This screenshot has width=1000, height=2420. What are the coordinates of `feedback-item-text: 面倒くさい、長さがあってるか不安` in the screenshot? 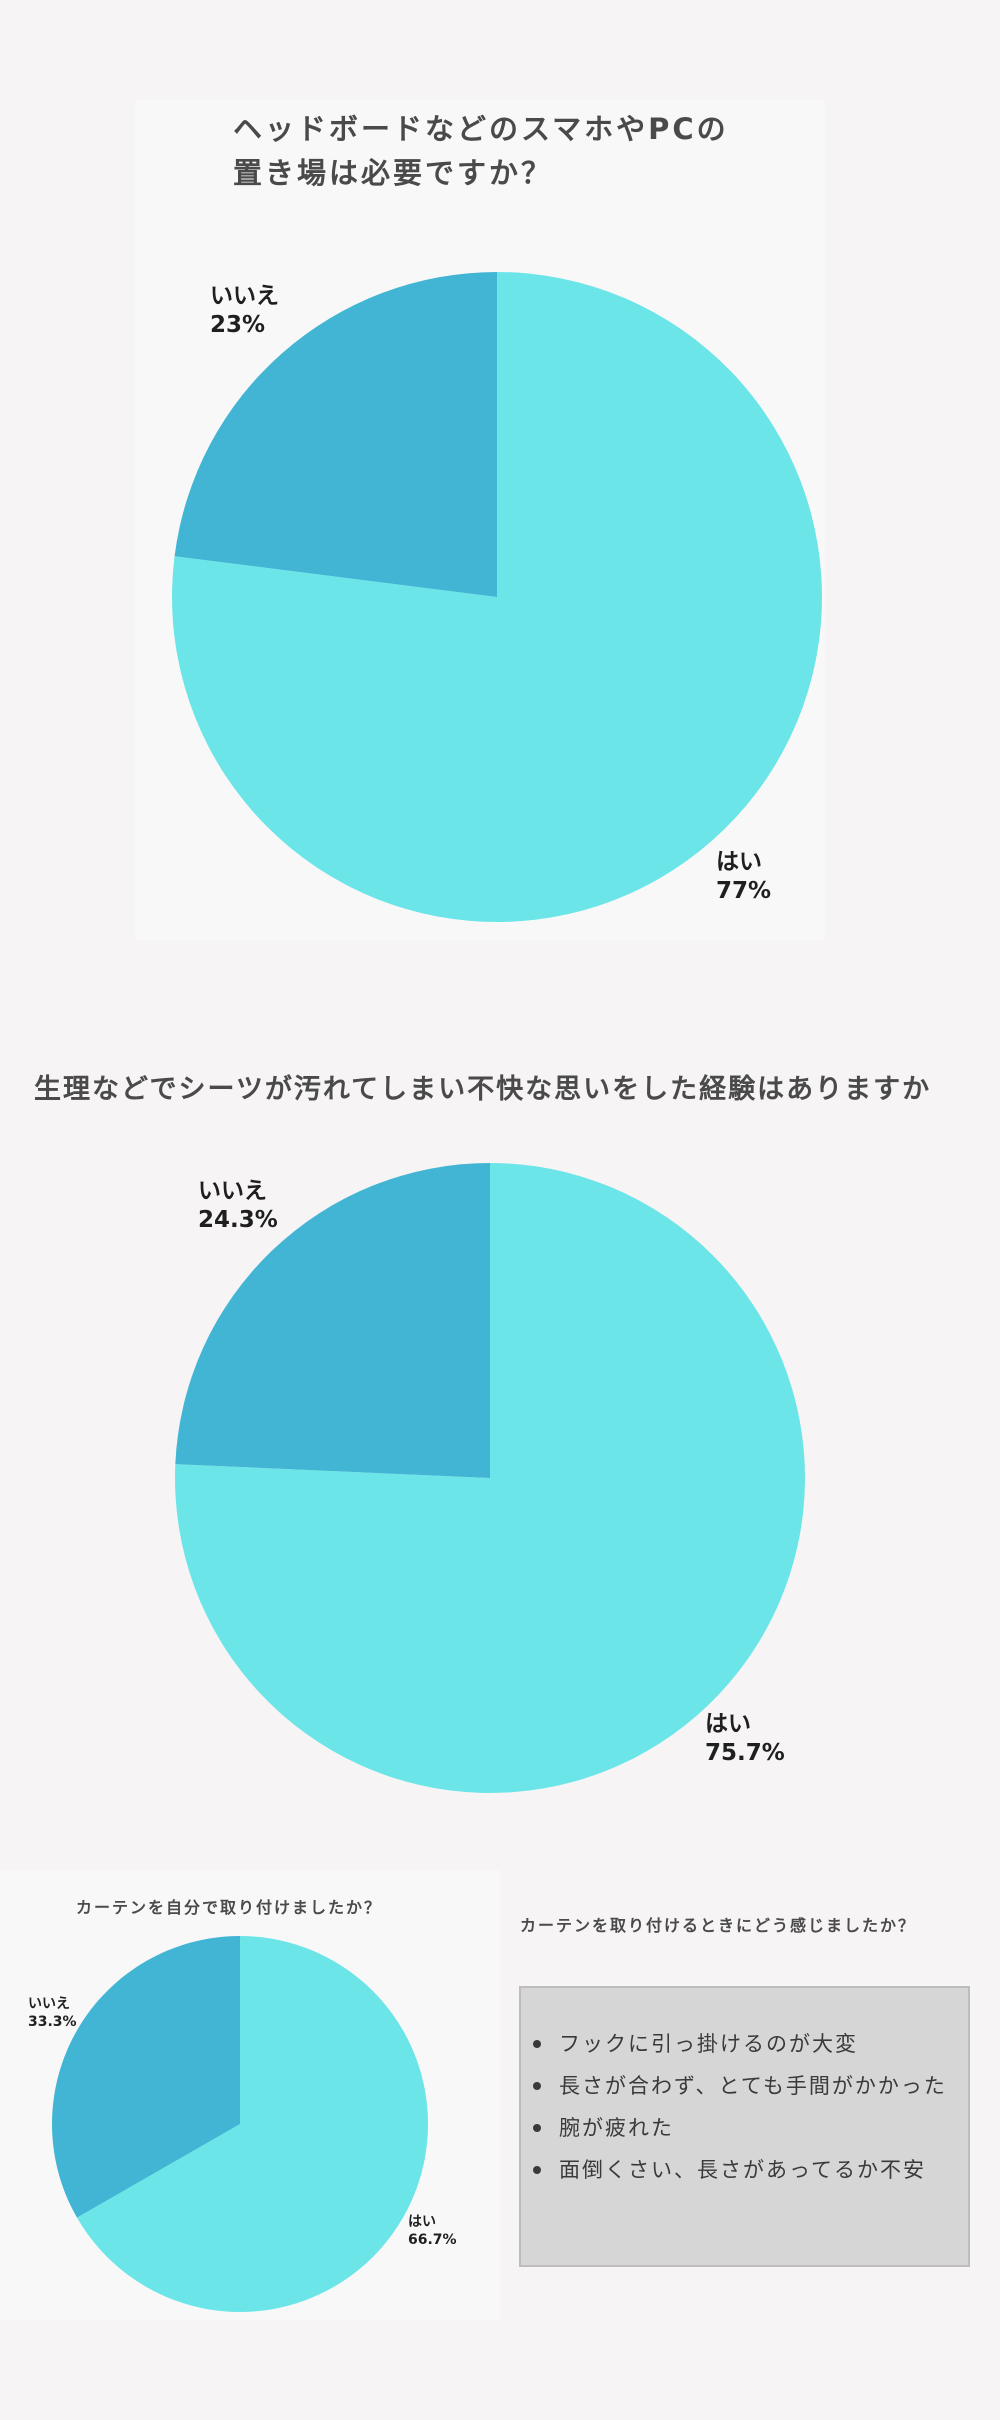 It's located at (742, 2170).